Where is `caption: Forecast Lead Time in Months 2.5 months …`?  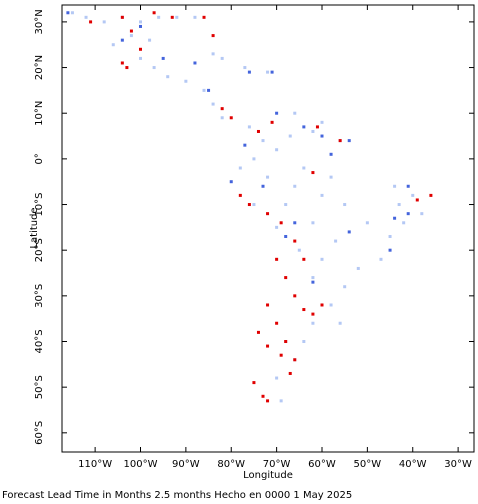 caption: Forecast Lead Time in Months 2.5 months … is located at coordinates (177, 495).